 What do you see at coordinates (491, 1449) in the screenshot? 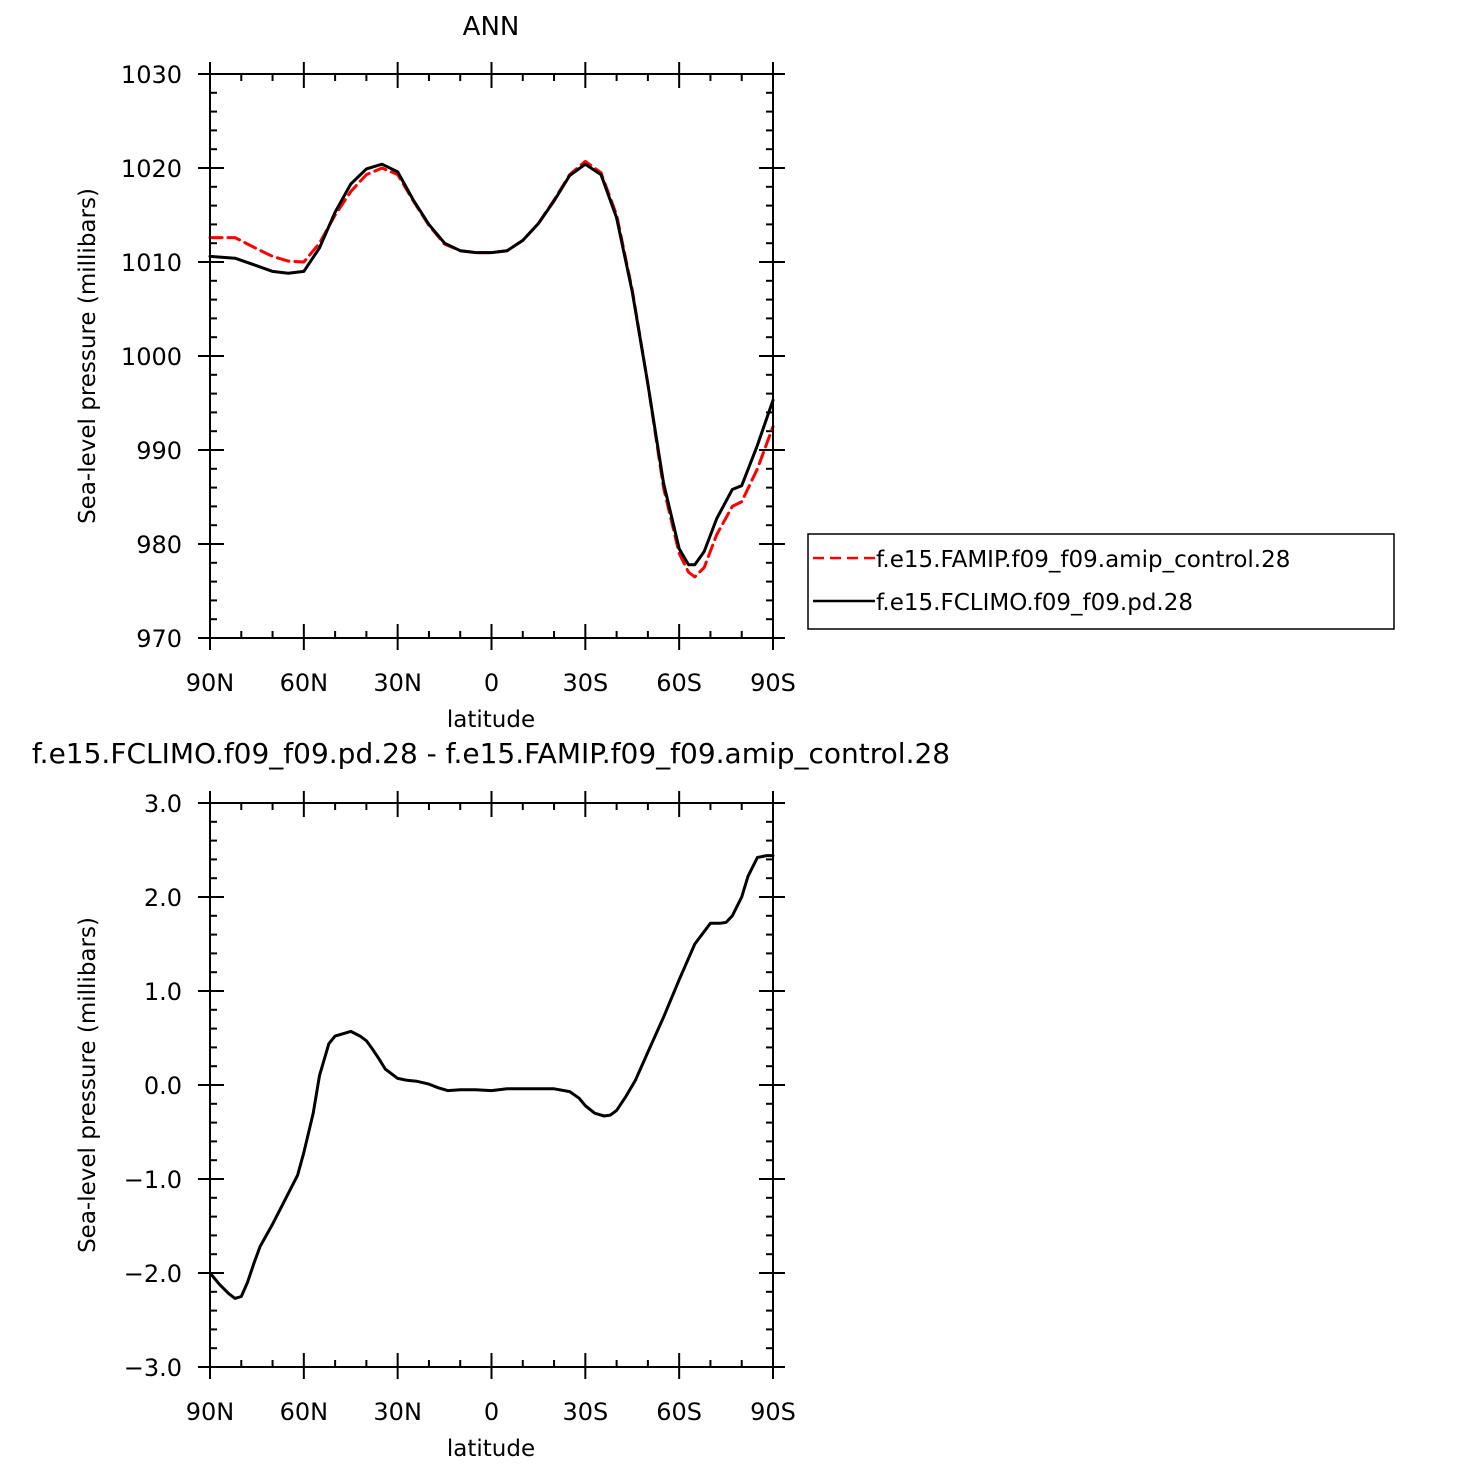
I see `bottom-x-axis-label: latitude` at bounding box center [491, 1449].